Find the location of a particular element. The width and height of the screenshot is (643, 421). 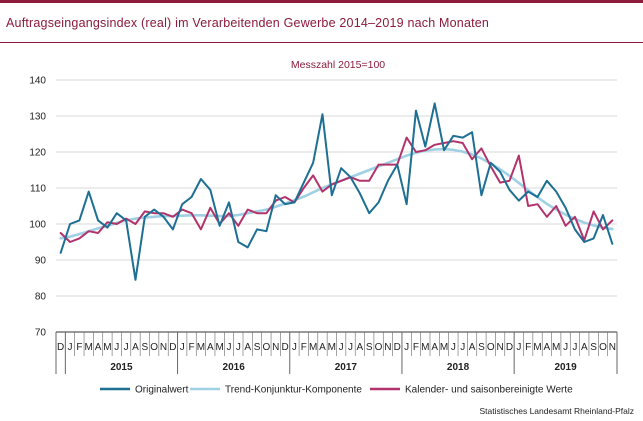

year-label: 2017 is located at coordinates (346, 367).